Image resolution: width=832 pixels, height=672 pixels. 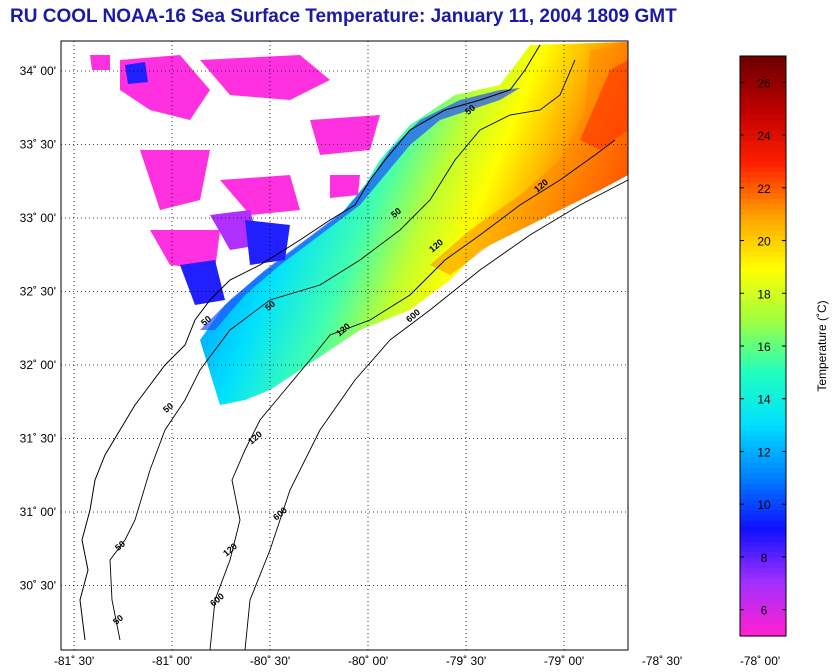 What do you see at coordinates (38, 145) in the screenshot?
I see `lat-tick-label: 33˚ 30'` at bounding box center [38, 145].